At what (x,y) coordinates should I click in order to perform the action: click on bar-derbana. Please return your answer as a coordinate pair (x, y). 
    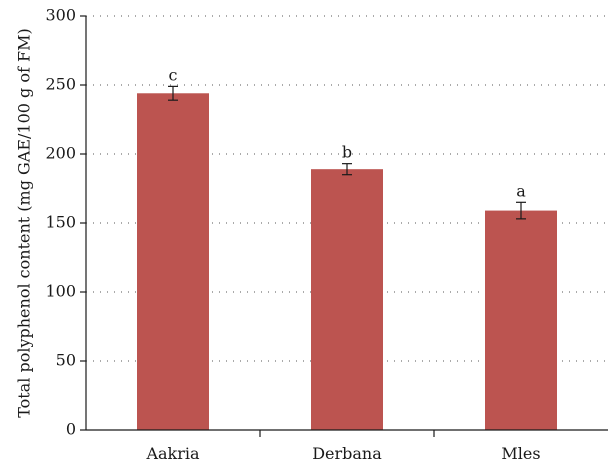
    Looking at the image, I should click on (347, 299).